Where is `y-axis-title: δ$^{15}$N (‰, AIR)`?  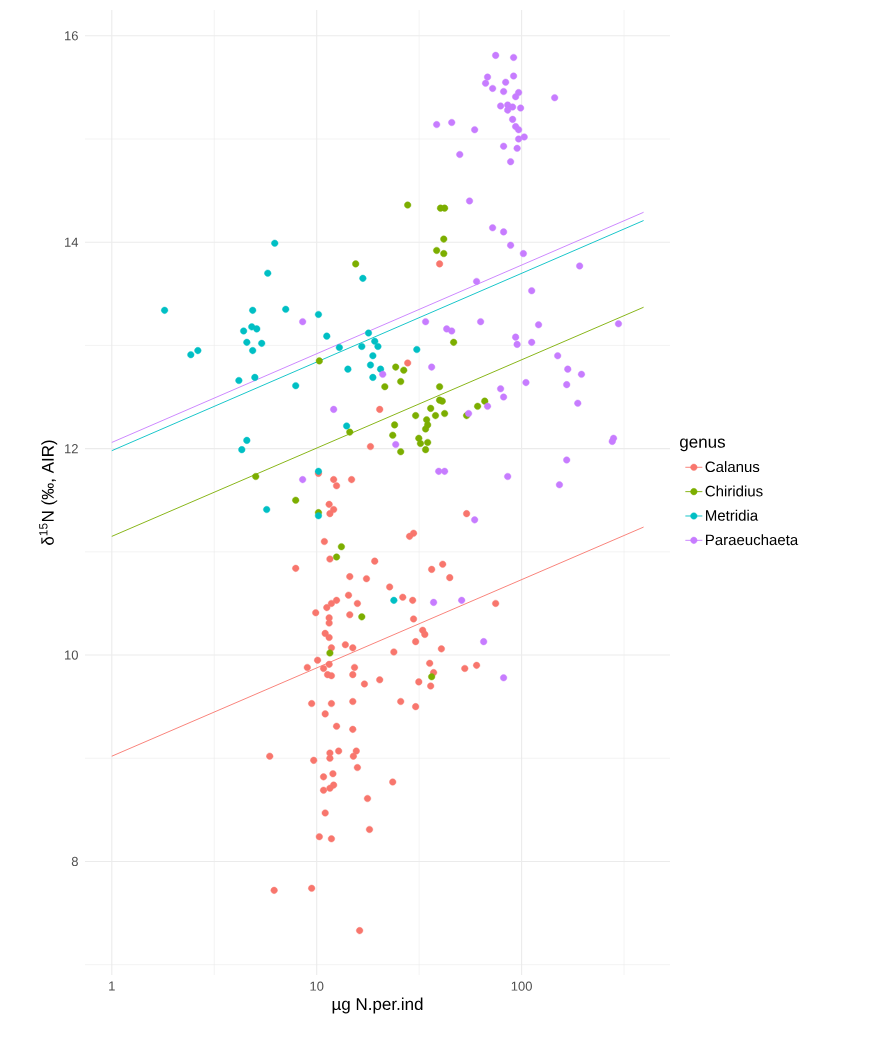 y-axis-title: δ$^{15}$N (‰, AIR) is located at coordinates (48, 492).